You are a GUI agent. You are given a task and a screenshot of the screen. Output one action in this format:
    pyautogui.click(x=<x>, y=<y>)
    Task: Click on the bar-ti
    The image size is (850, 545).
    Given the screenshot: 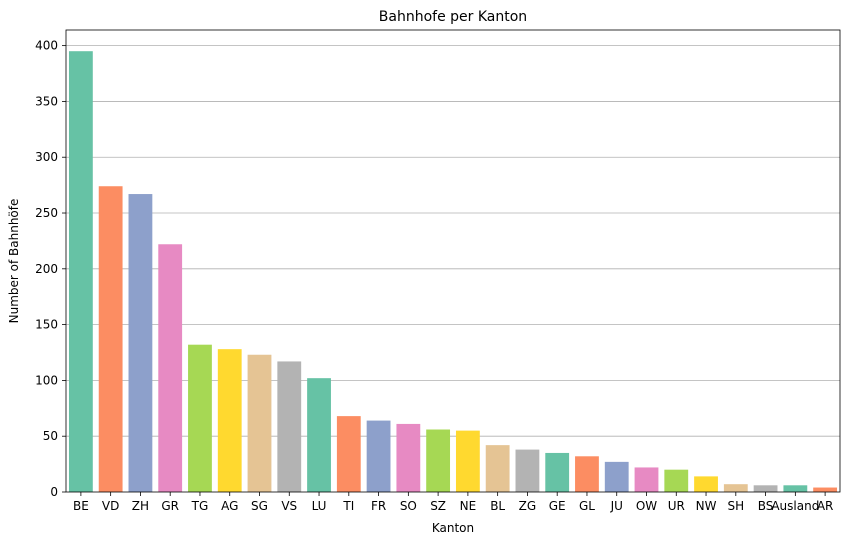 What is the action you would take?
    pyautogui.click(x=348, y=454)
    